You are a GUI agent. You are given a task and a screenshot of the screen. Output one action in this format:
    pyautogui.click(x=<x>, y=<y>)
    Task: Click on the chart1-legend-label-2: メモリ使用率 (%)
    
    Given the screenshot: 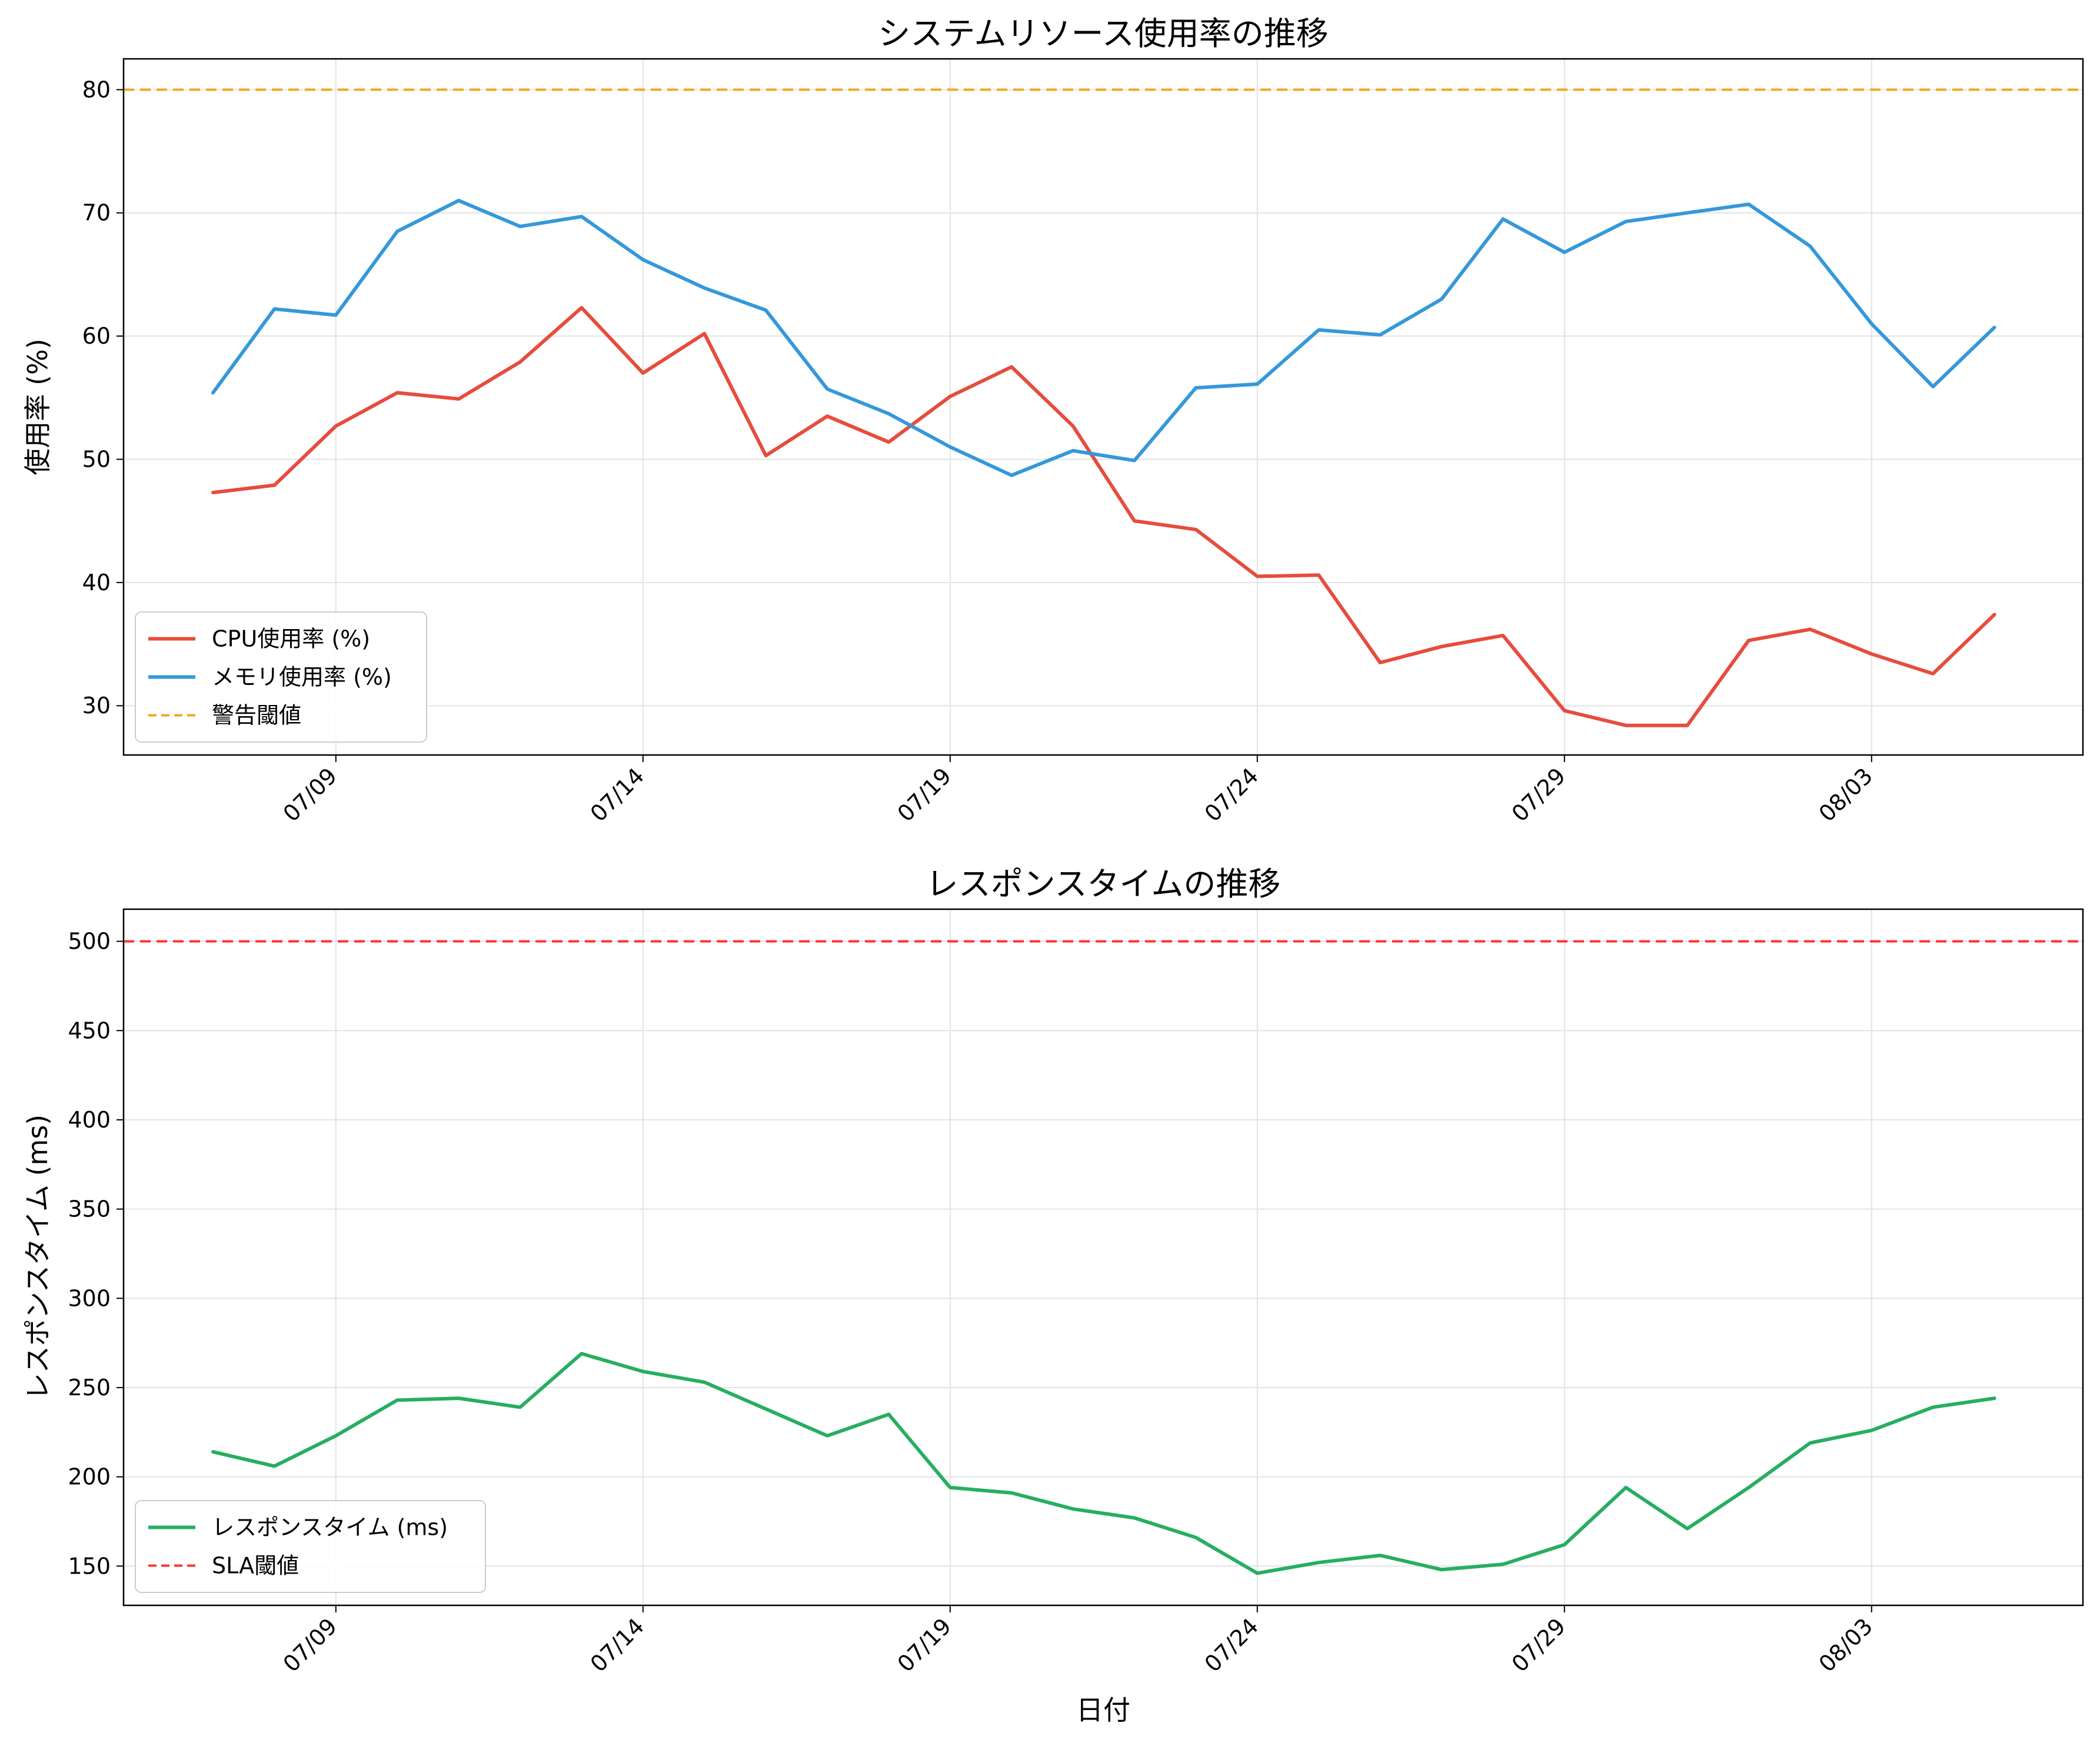 What is the action you would take?
    pyautogui.click(x=302, y=677)
    